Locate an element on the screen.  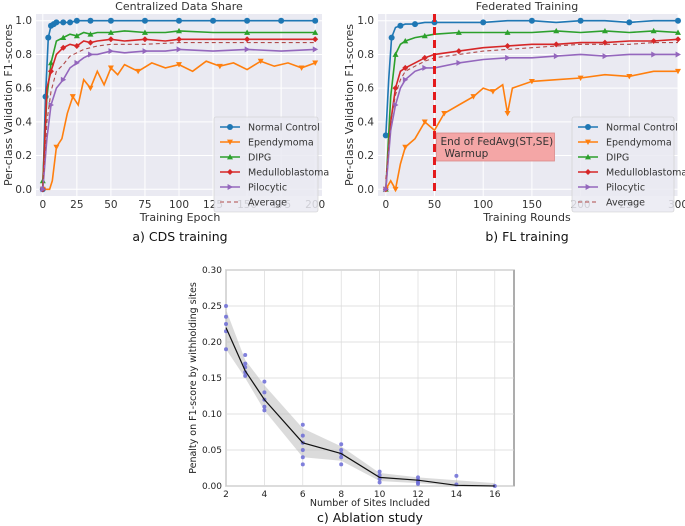
b-line-average is located at coordinates (531, 111).